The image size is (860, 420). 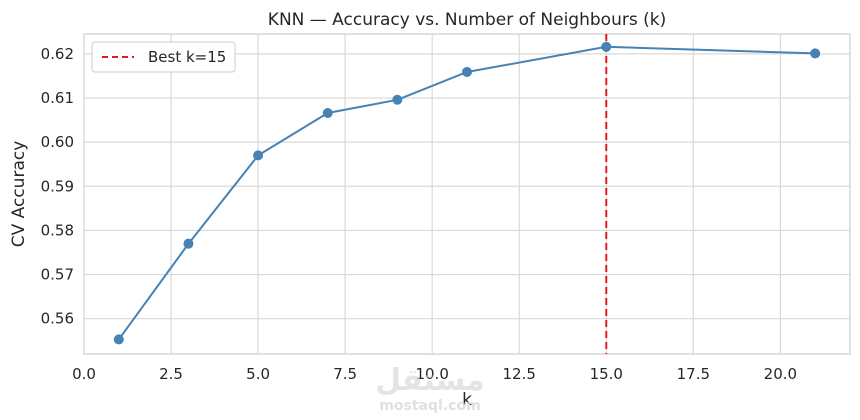 I want to click on y-tick-label: 0.61, so click(x=57, y=98).